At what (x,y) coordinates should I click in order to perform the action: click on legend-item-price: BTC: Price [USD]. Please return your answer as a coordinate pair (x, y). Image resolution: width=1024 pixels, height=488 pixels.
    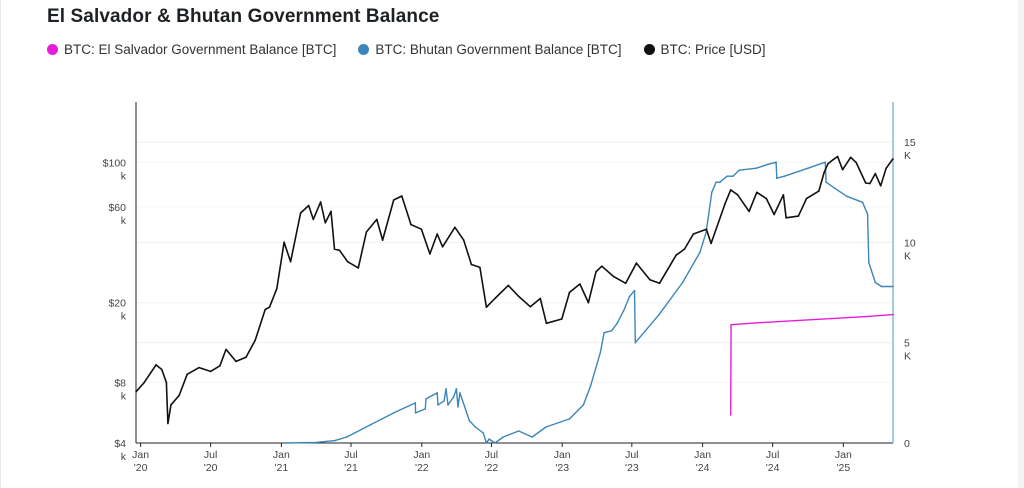
    Looking at the image, I should click on (704, 49).